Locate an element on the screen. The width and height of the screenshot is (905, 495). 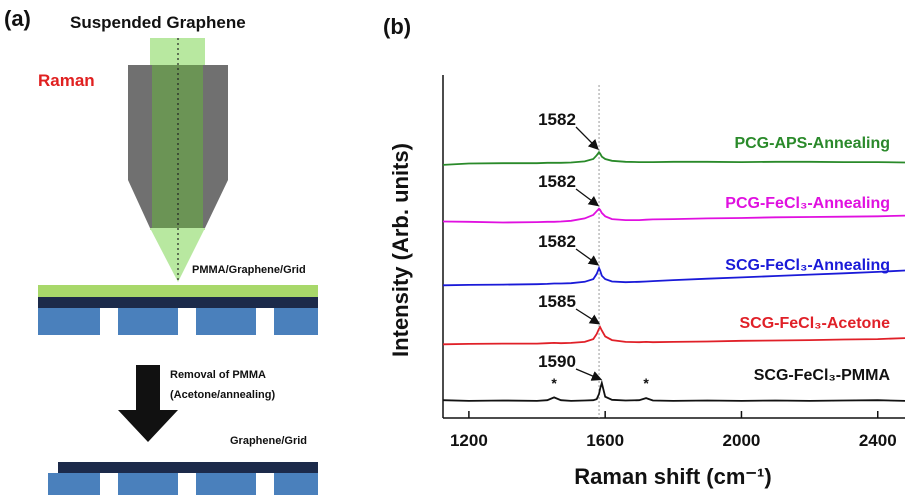
peak-label: 1590 is located at coordinates (557, 361).